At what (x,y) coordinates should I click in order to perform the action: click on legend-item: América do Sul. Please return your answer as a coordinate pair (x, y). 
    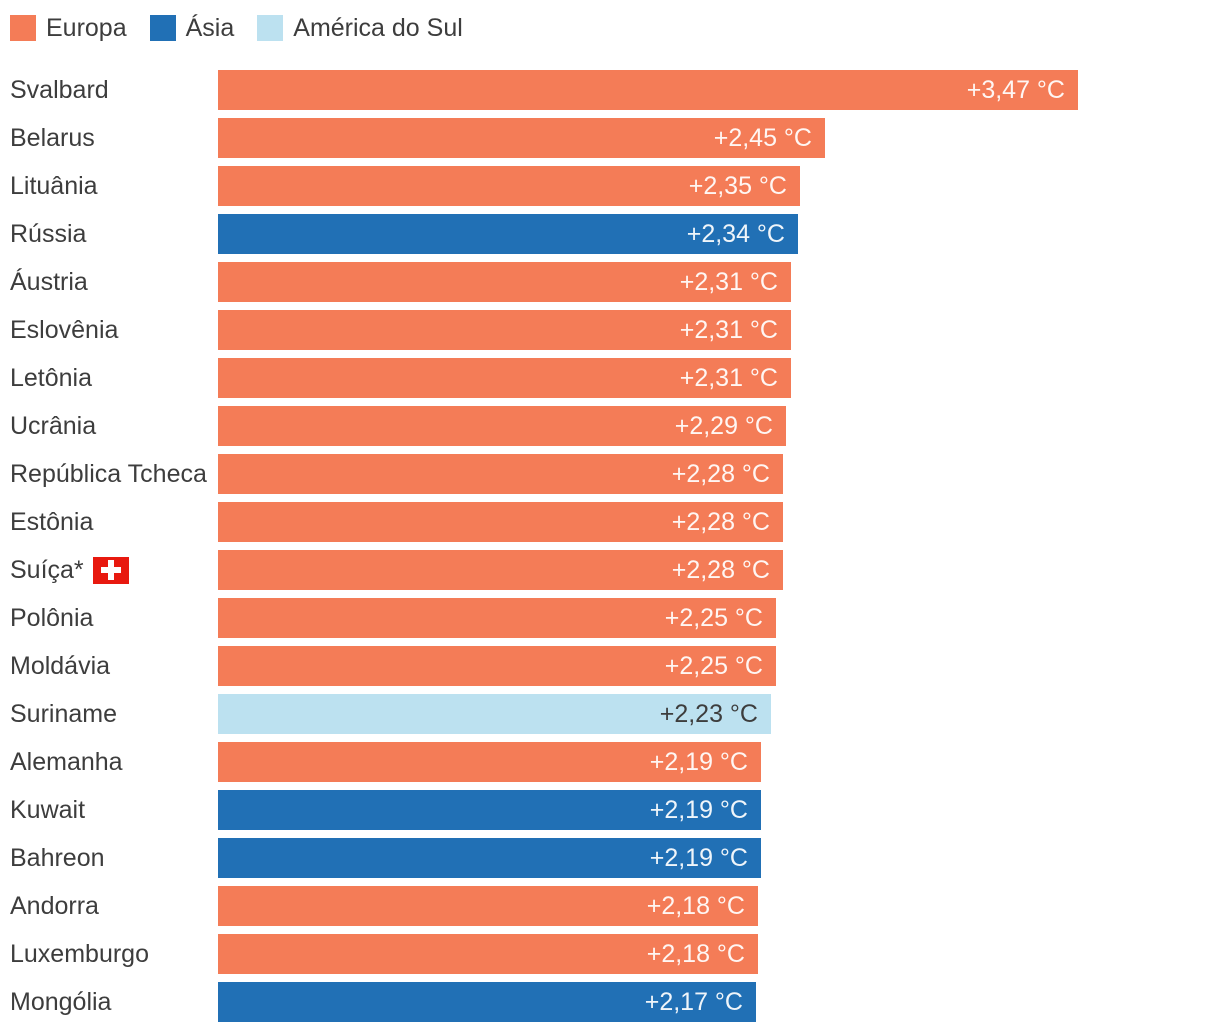
    Looking at the image, I should click on (360, 28).